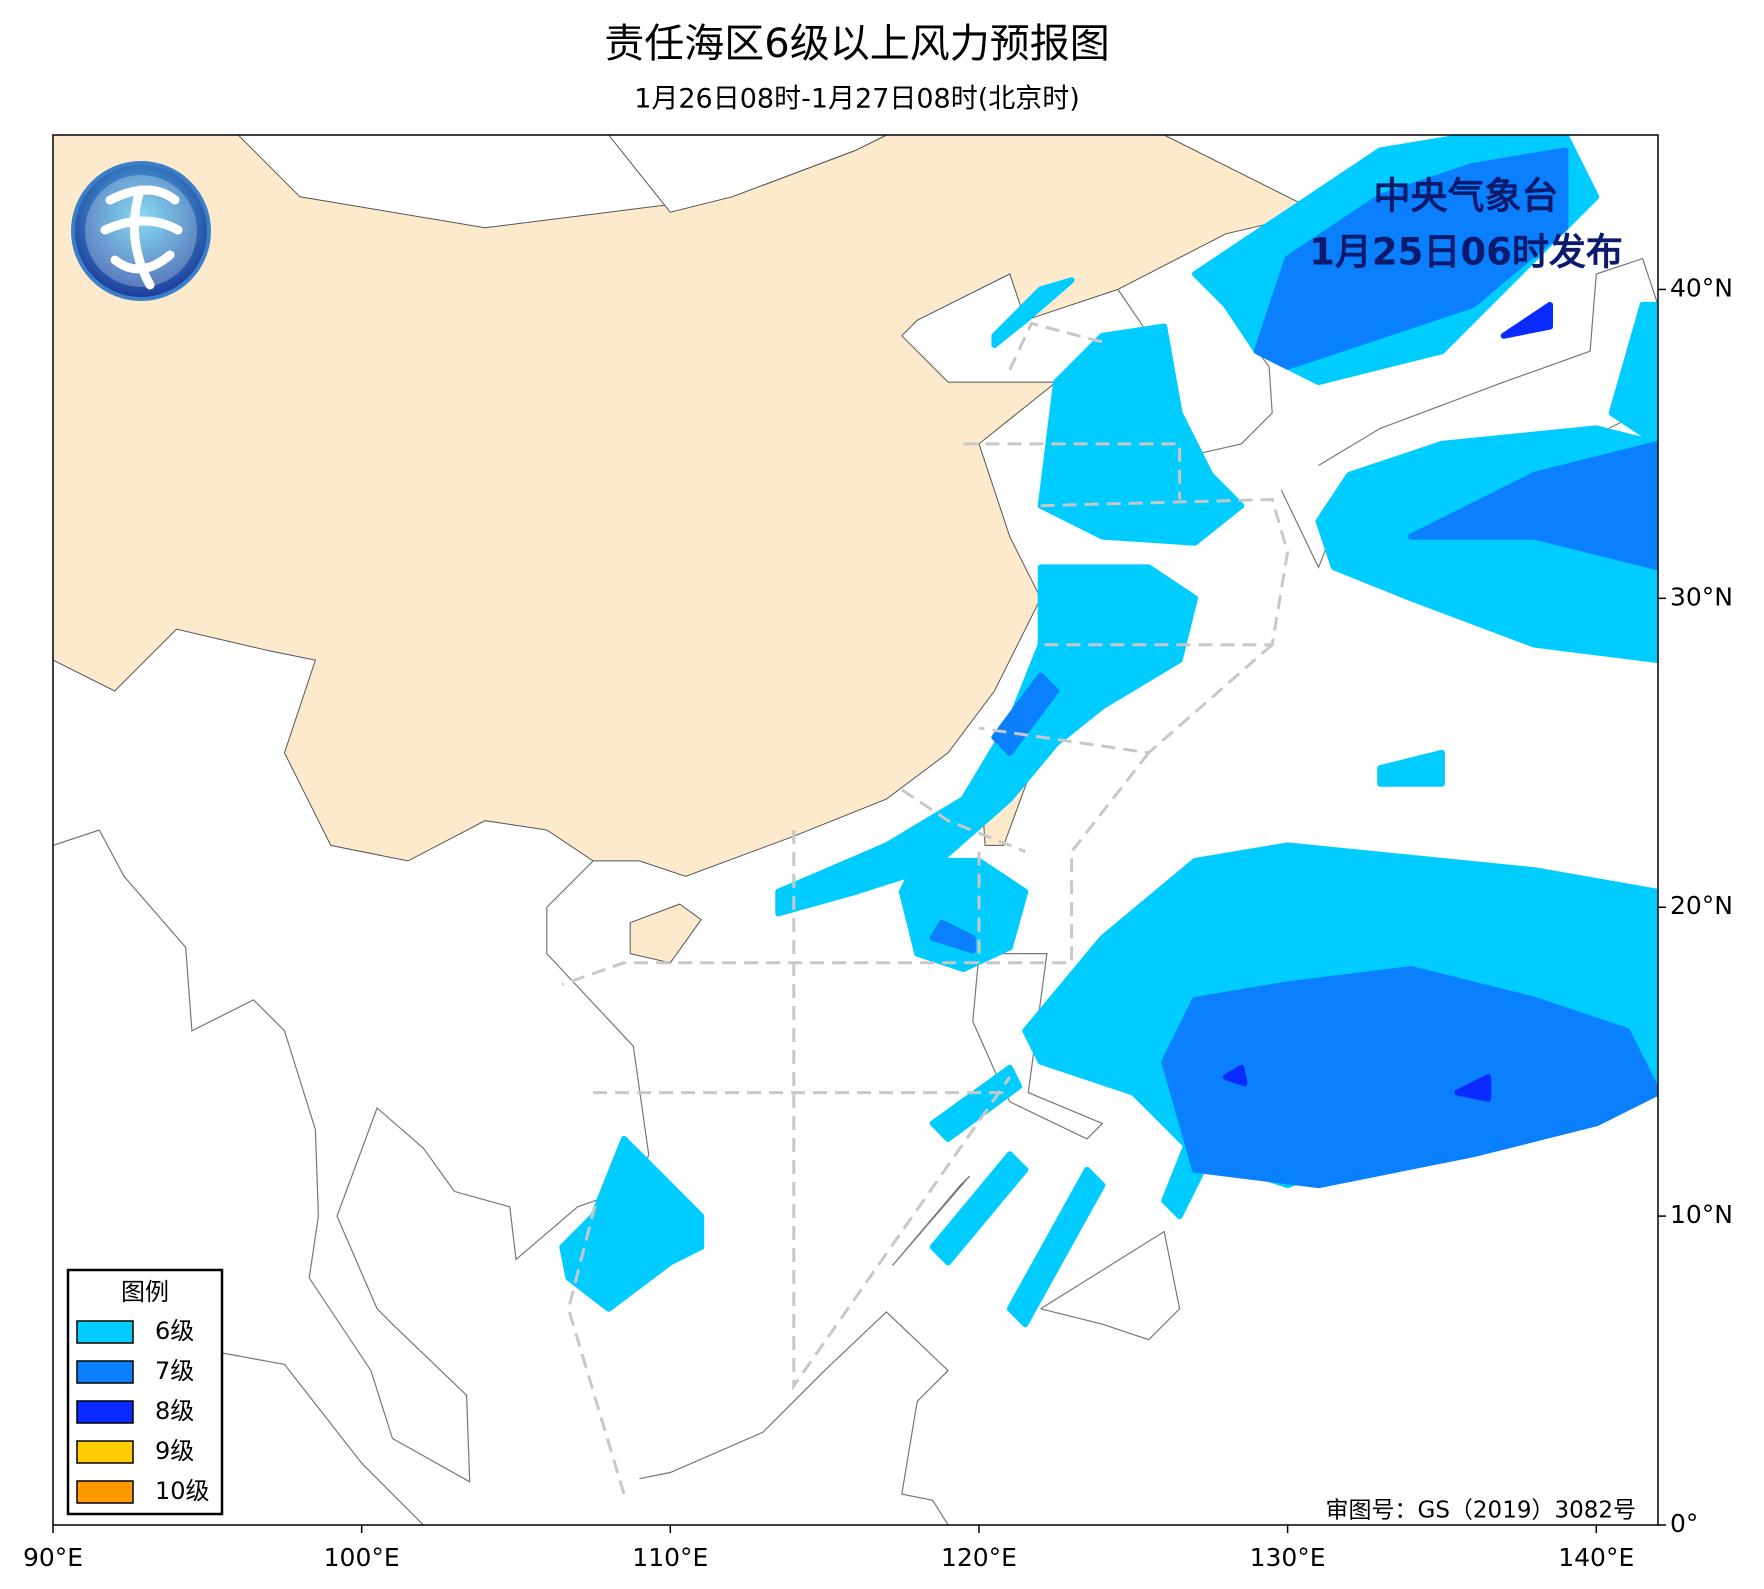 The height and width of the screenshot is (1589, 1764). I want to click on legend: 图例 6级 7级 8级 9级 10级, so click(145, 1392).